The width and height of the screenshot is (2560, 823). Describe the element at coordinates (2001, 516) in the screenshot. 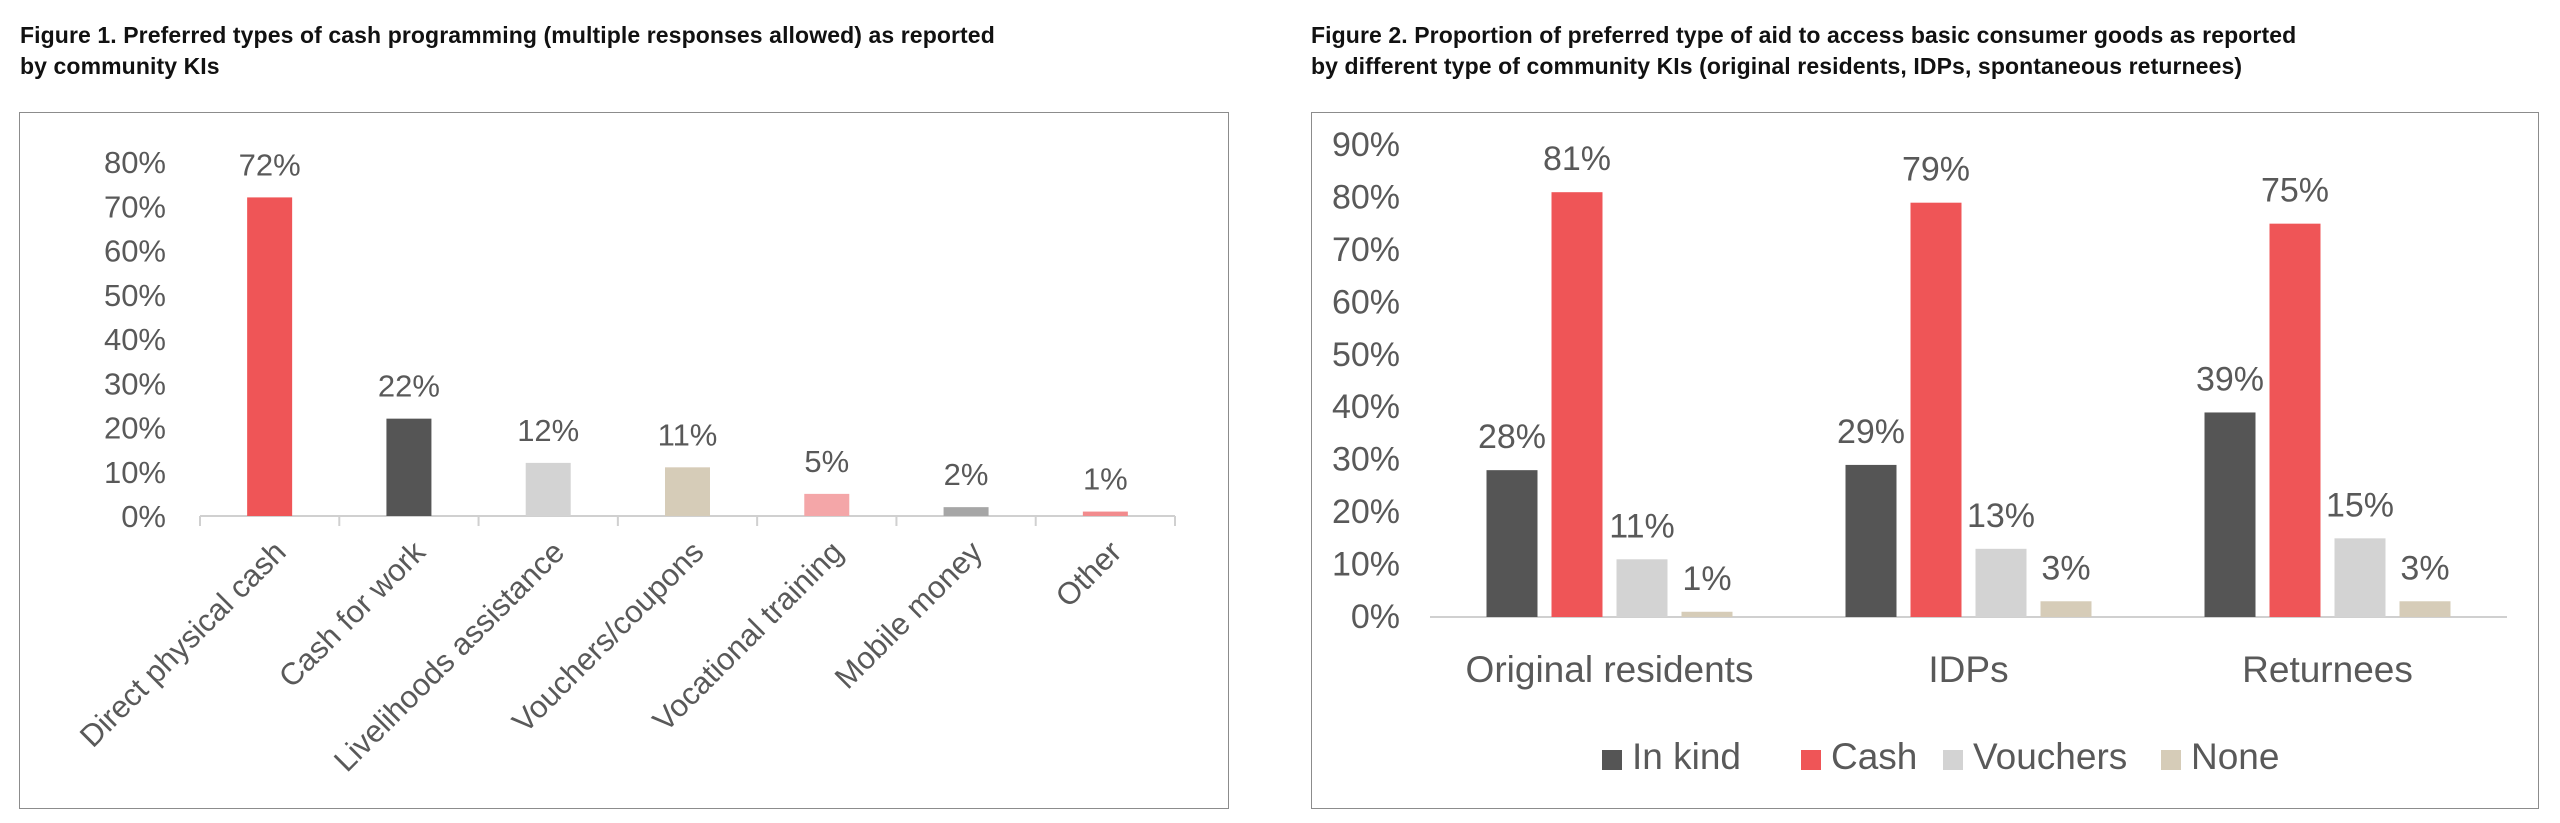

I see `data-label: 13%` at that location.